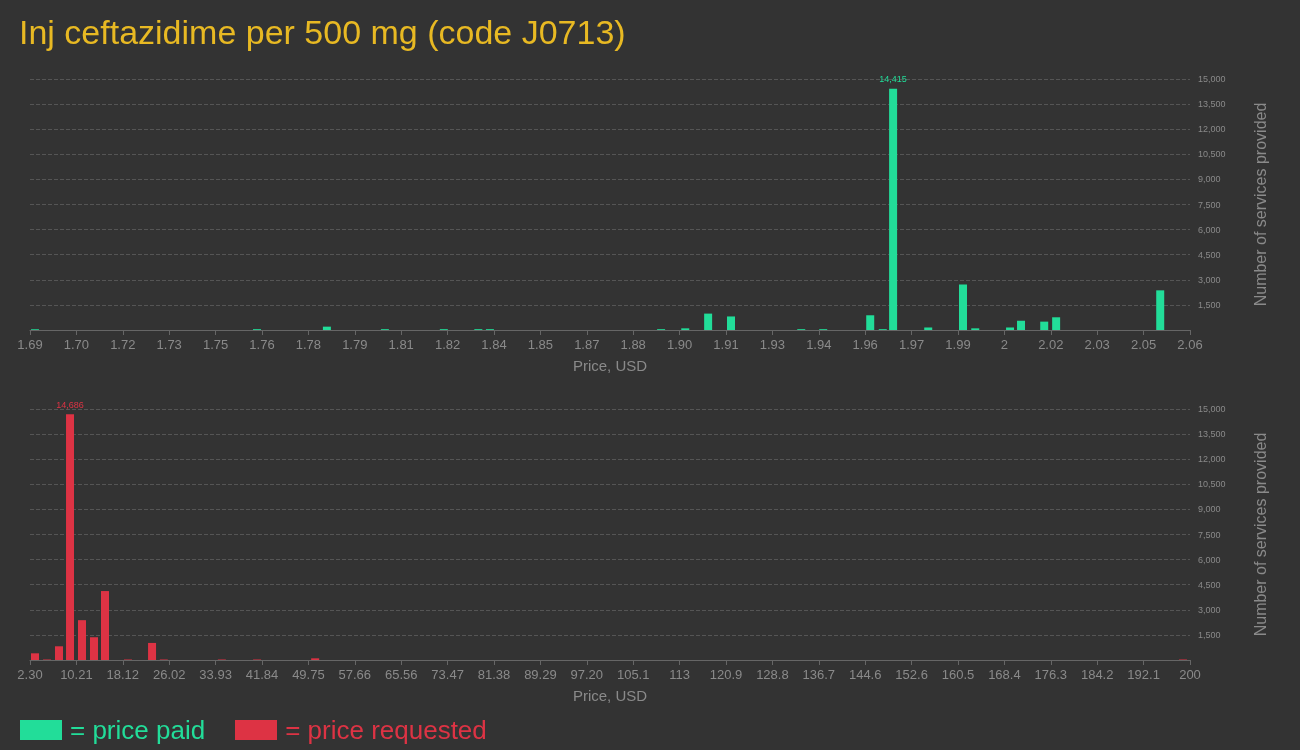 Image resolution: width=1300 pixels, height=750 pixels. I want to click on x-tick-label: 1.73, so click(169, 344).